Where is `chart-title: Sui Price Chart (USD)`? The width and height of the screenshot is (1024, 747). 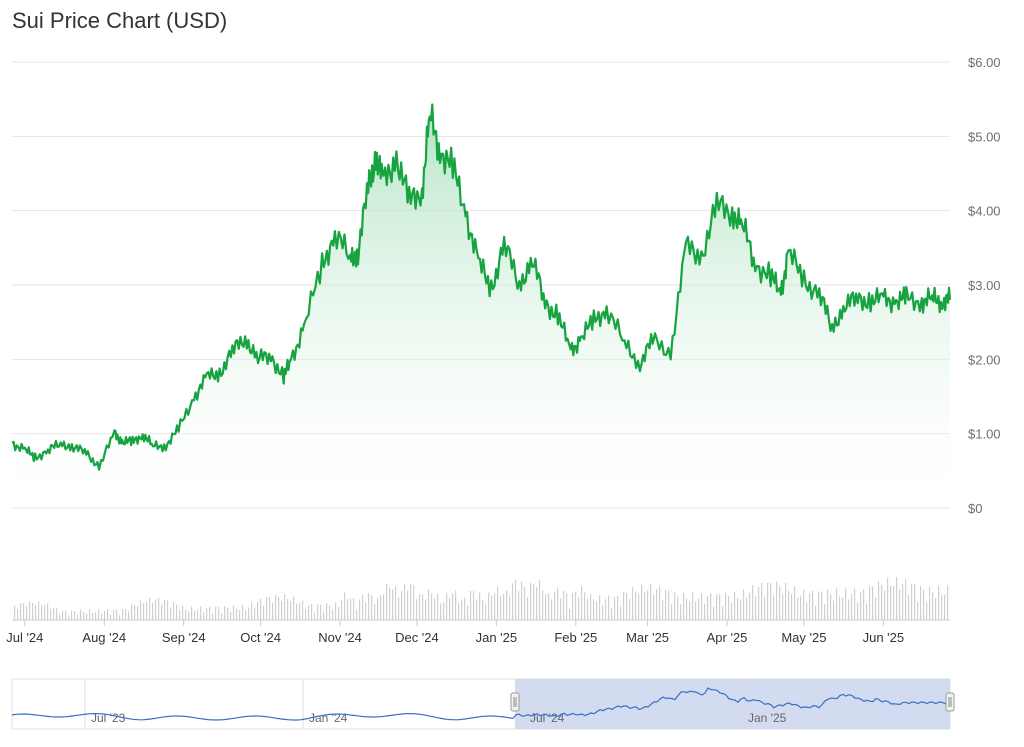 chart-title: Sui Price Chart (USD) is located at coordinates (120, 20).